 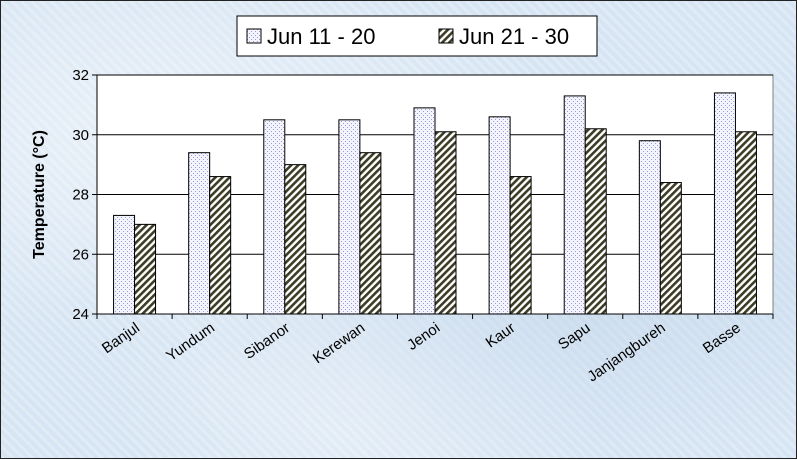 I want to click on x-tick-label: Jenoi, so click(x=423, y=336).